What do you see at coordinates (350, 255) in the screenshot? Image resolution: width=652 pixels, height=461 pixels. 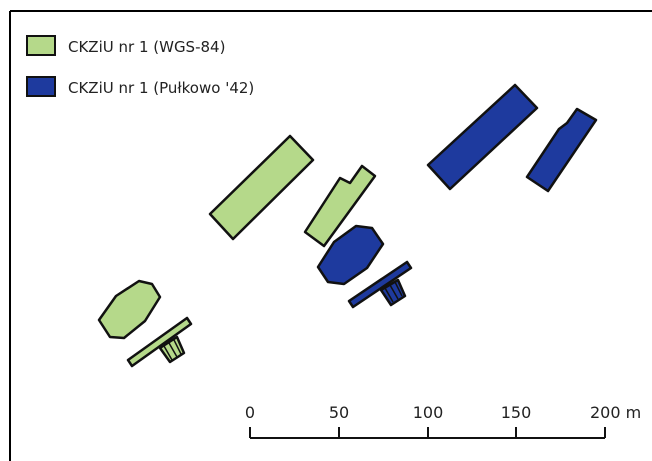 I see `building-pulkowo-round` at bounding box center [350, 255].